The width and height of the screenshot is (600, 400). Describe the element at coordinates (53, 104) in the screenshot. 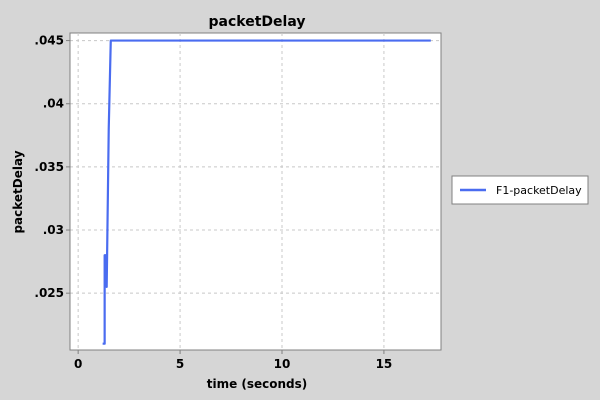

I see `y-tick-label: .04` at that location.